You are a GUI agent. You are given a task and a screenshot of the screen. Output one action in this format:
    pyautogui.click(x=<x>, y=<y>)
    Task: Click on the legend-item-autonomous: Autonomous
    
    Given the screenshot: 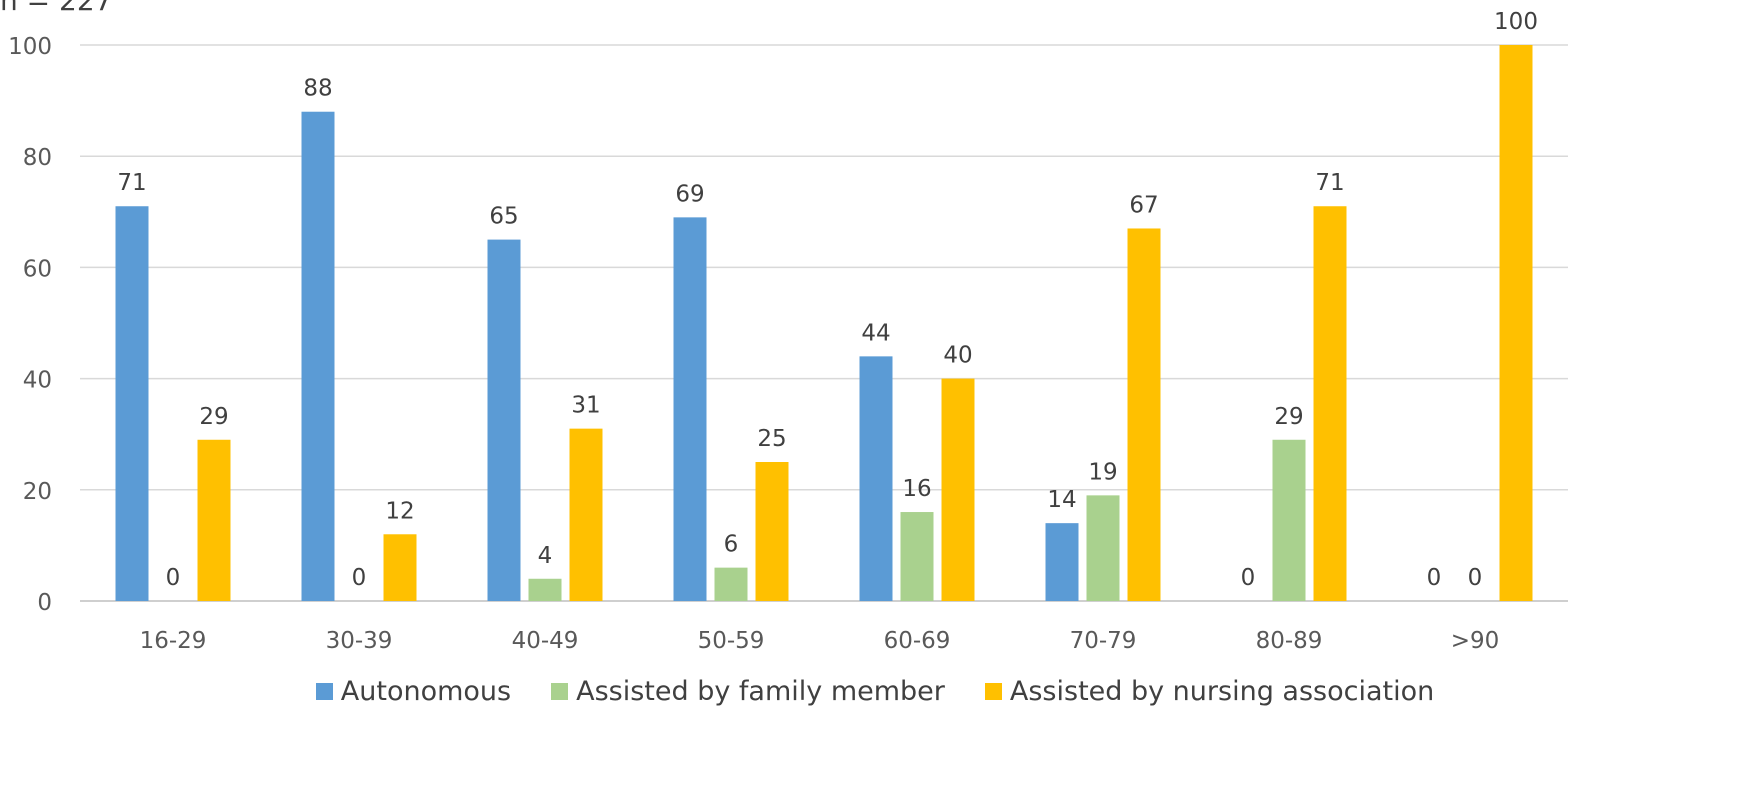 What is the action you would take?
    pyautogui.click(x=413, y=691)
    